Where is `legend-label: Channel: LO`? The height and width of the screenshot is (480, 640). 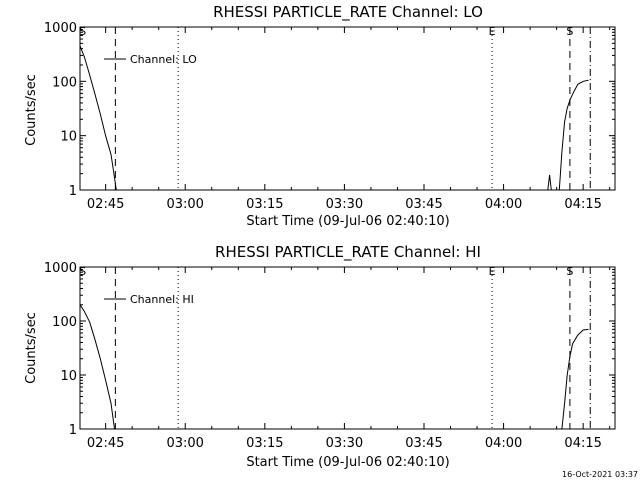
legend-label: Channel: LO is located at coordinates (163, 59).